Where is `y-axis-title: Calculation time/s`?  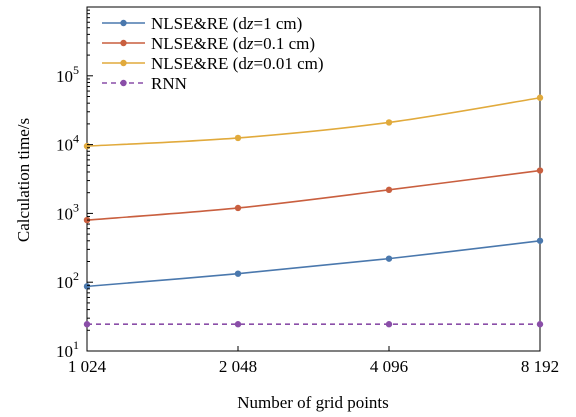 y-axis-title: Calculation time/s is located at coordinates (23, 180).